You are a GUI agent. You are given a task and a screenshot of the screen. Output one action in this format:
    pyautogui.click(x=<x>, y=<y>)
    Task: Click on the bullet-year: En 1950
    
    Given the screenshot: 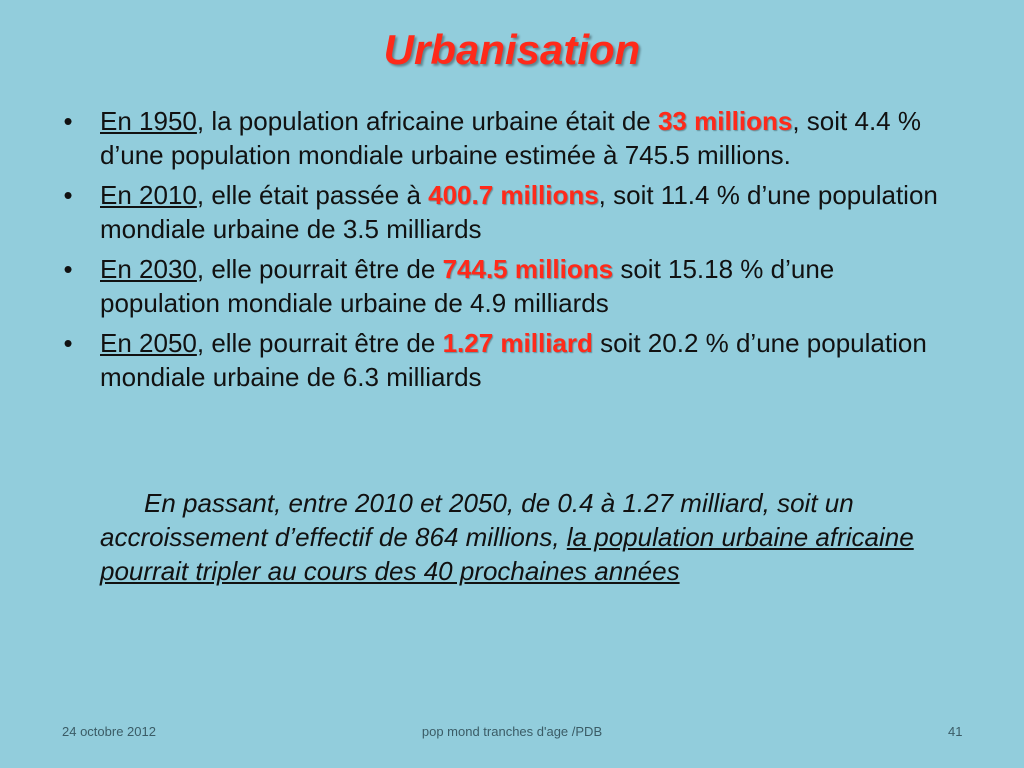 What is the action you would take?
    pyautogui.click(x=148, y=121)
    